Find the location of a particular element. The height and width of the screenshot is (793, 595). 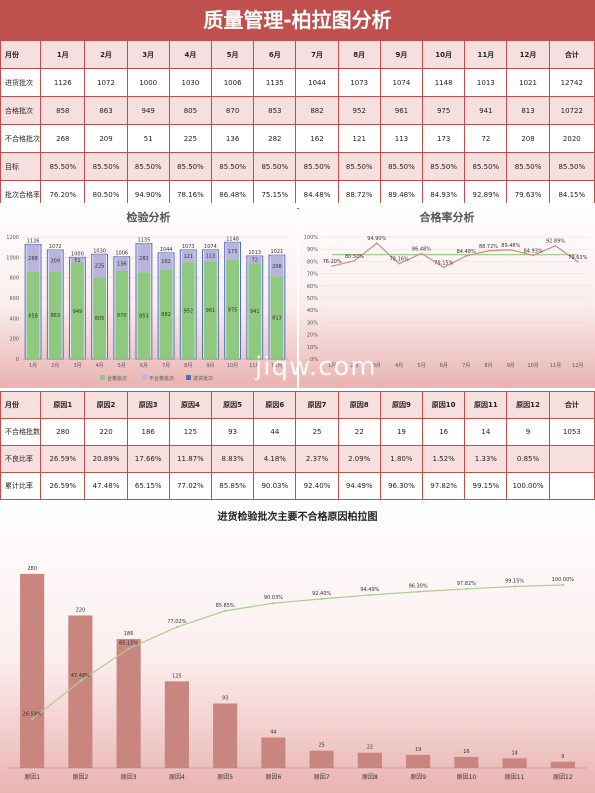

table-cell: 863 is located at coordinates (106, 110).